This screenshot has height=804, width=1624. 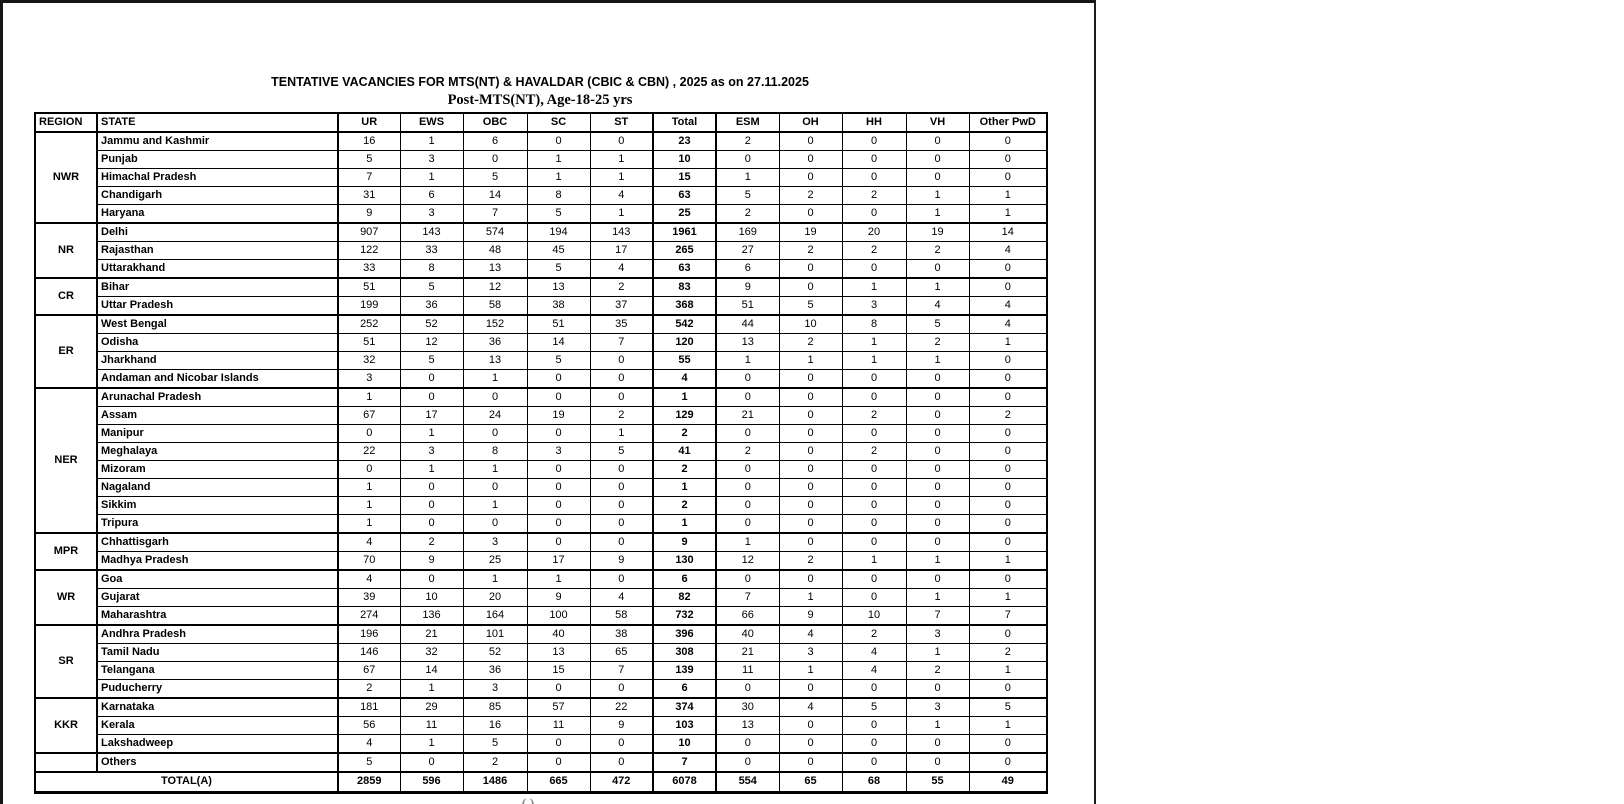 What do you see at coordinates (369, 360) in the screenshot?
I see `value-cell: 32` at bounding box center [369, 360].